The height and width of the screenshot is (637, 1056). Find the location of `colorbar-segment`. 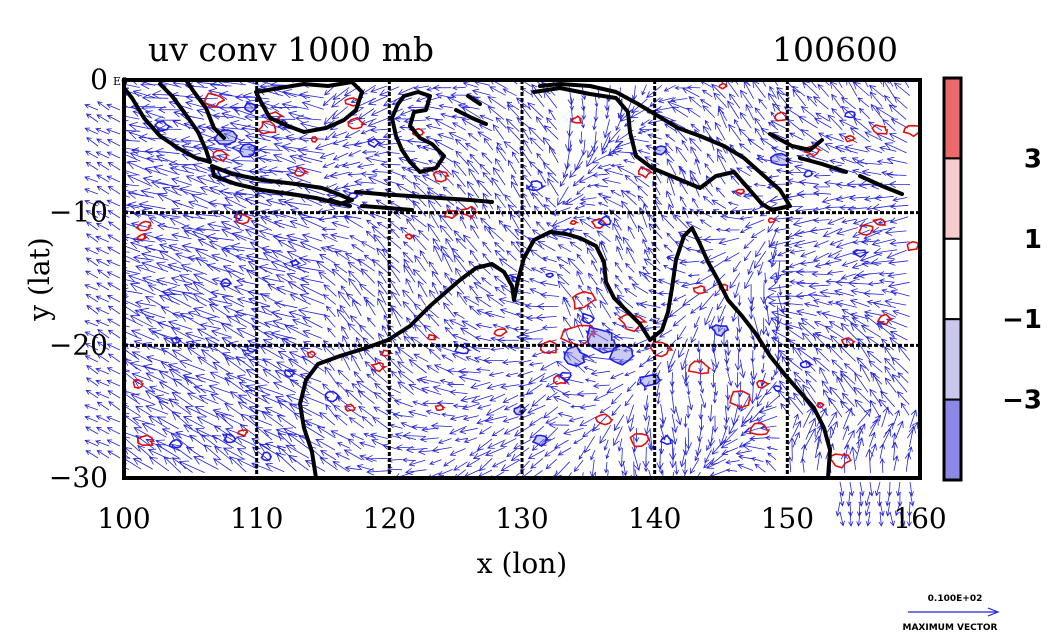

colorbar-segment is located at coordinates (952, 198).